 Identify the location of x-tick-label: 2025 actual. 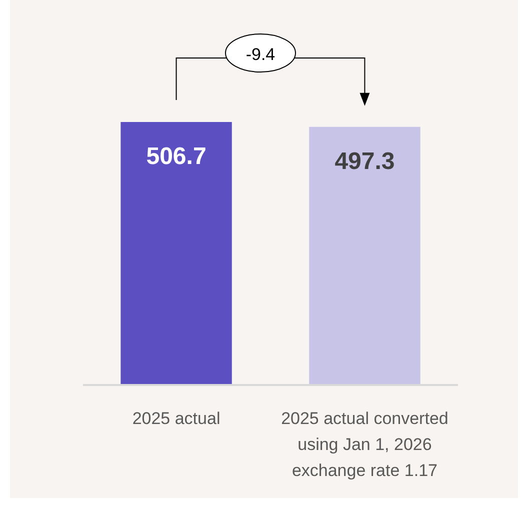
(176, 418).